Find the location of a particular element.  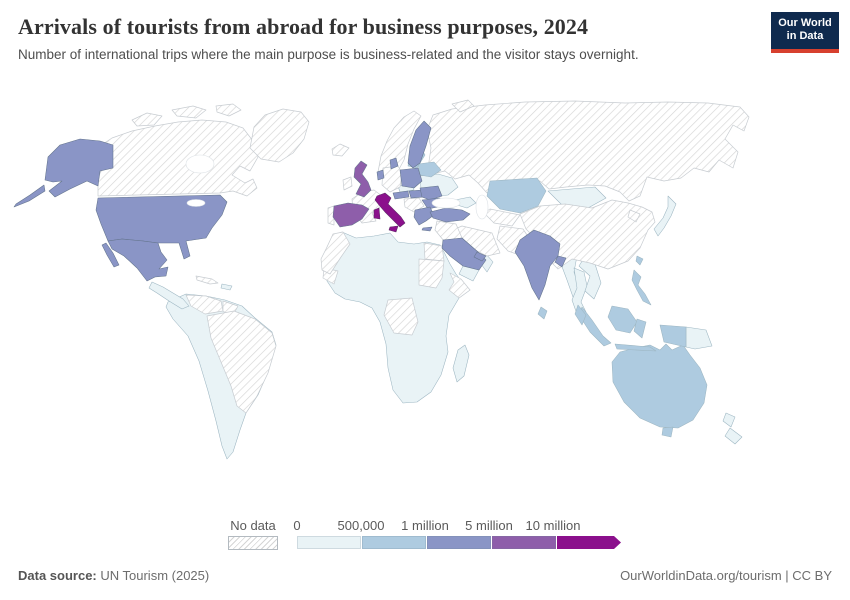

country-japan is located at coordinates (665, 216).